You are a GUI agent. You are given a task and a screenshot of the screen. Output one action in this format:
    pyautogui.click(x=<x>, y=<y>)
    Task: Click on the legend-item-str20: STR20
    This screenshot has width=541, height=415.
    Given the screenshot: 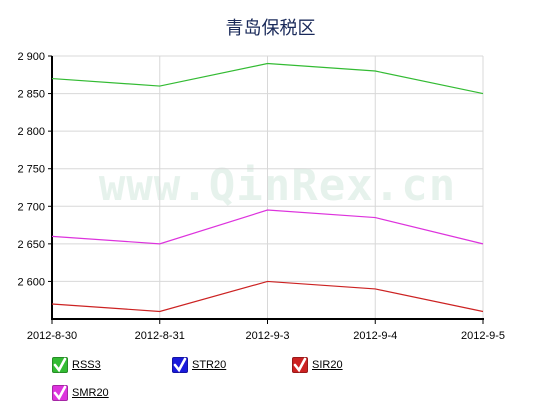 What is the action you would take?
    pyautogui.click(x=199, y=365)
    